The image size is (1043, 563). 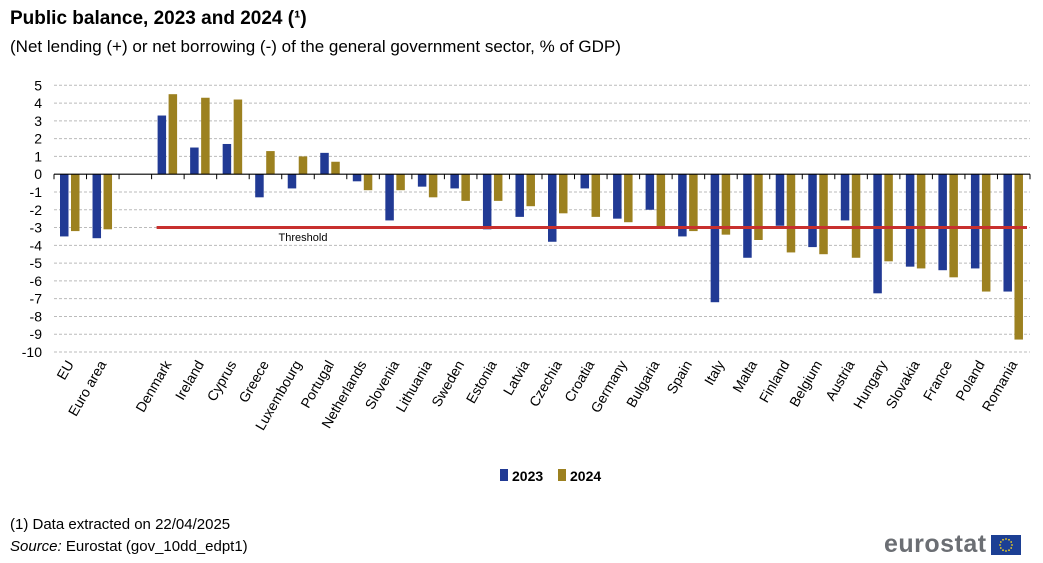 What do you see at coordinates (454, 181) in the screenshot?
I see `bar-2023-sweden` at bounding box center [454, 181].